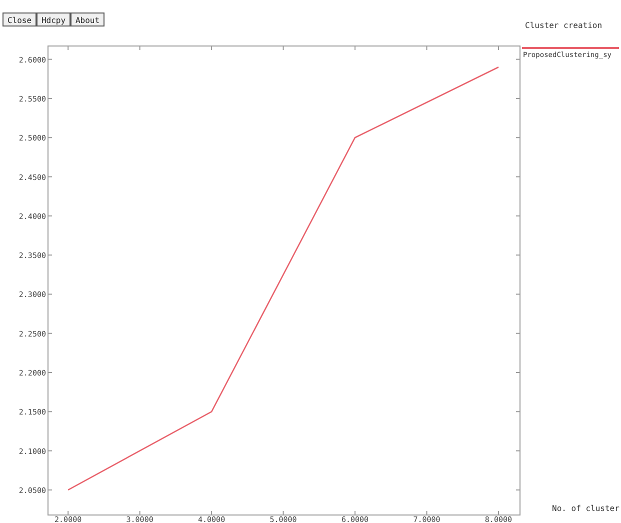 The width and height of the screenshot is (621, 523). Describe the element at coordinates (19, 19) in the screenshot. I see `button: Close` at that location.